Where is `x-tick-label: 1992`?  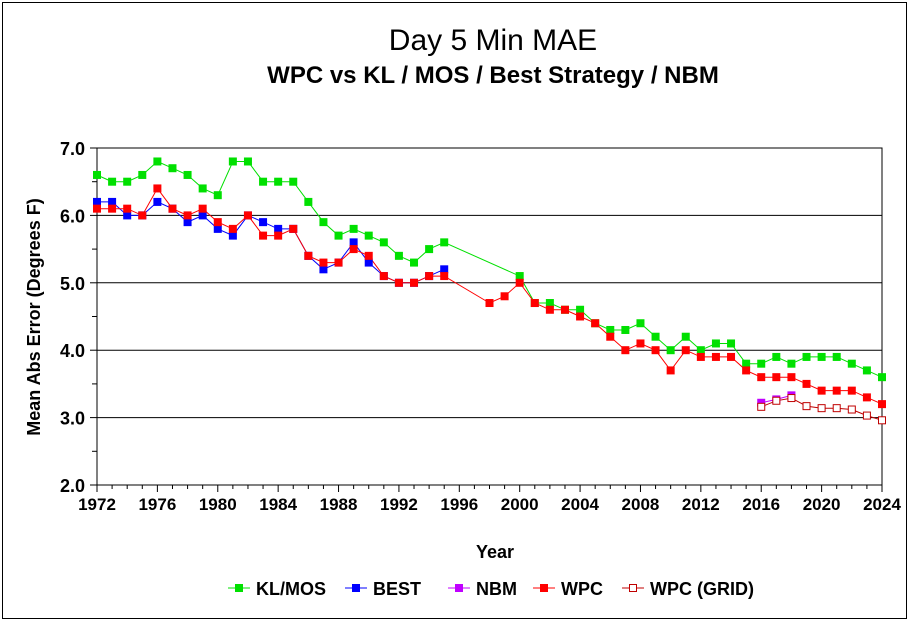 x-tick-label: 1992 is located at coordinates (399, 504).